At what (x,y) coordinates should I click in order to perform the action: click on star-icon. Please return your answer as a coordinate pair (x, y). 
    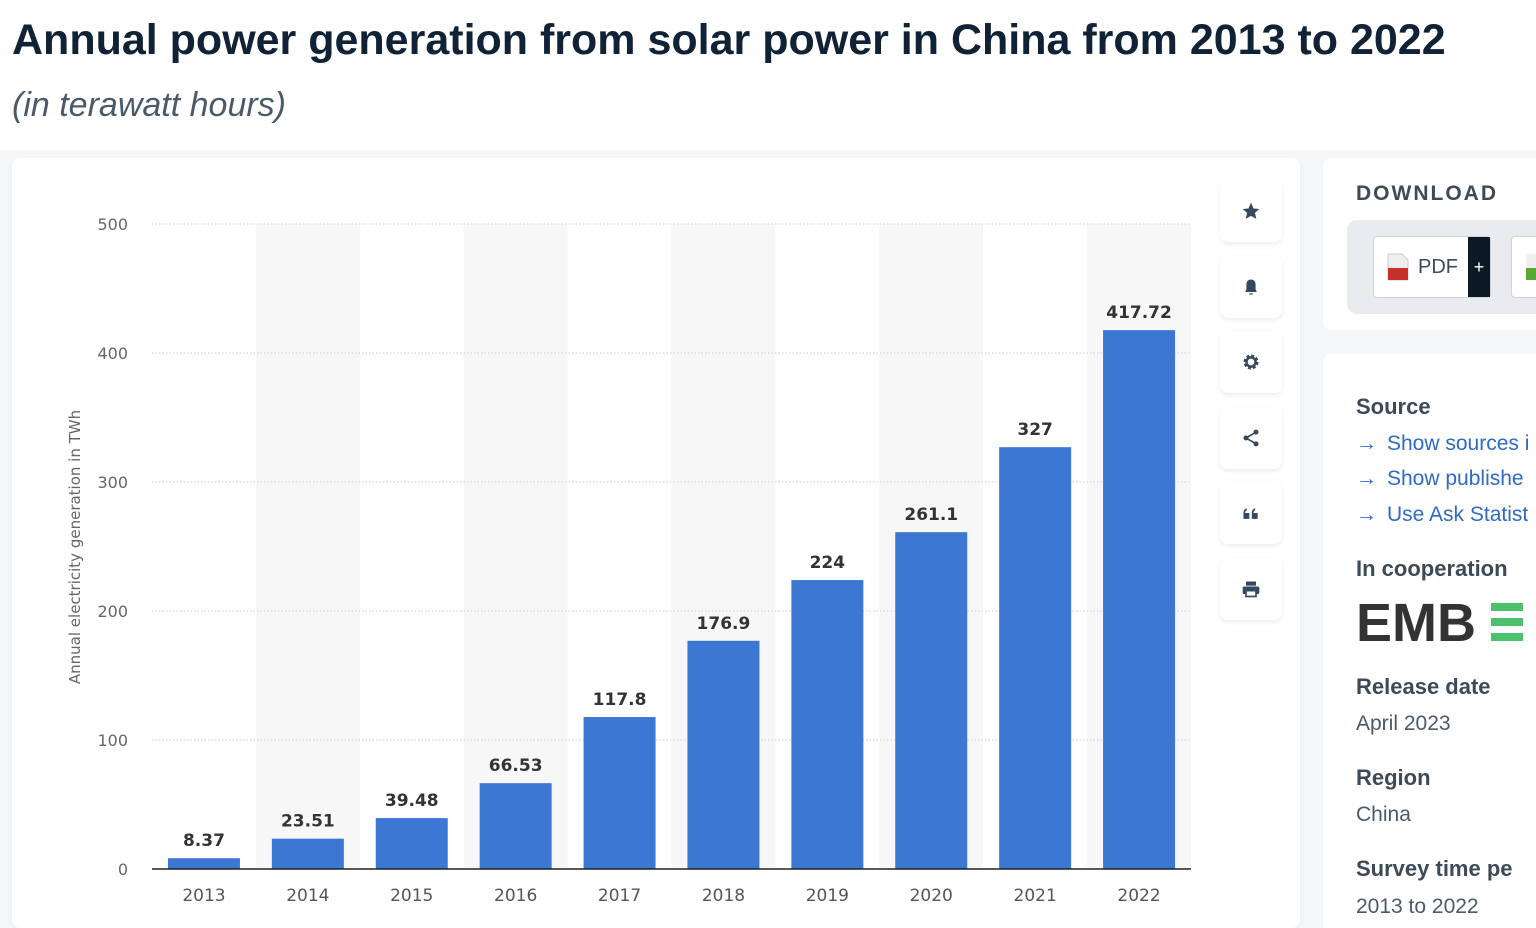
    Looking at the image, I should click on (1251, 210).